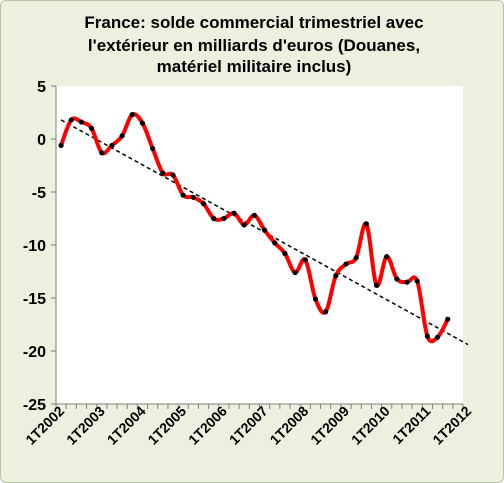 The image size is (504, 483). I want to click on x-tick-label: 1T2004, so click(126, 425).